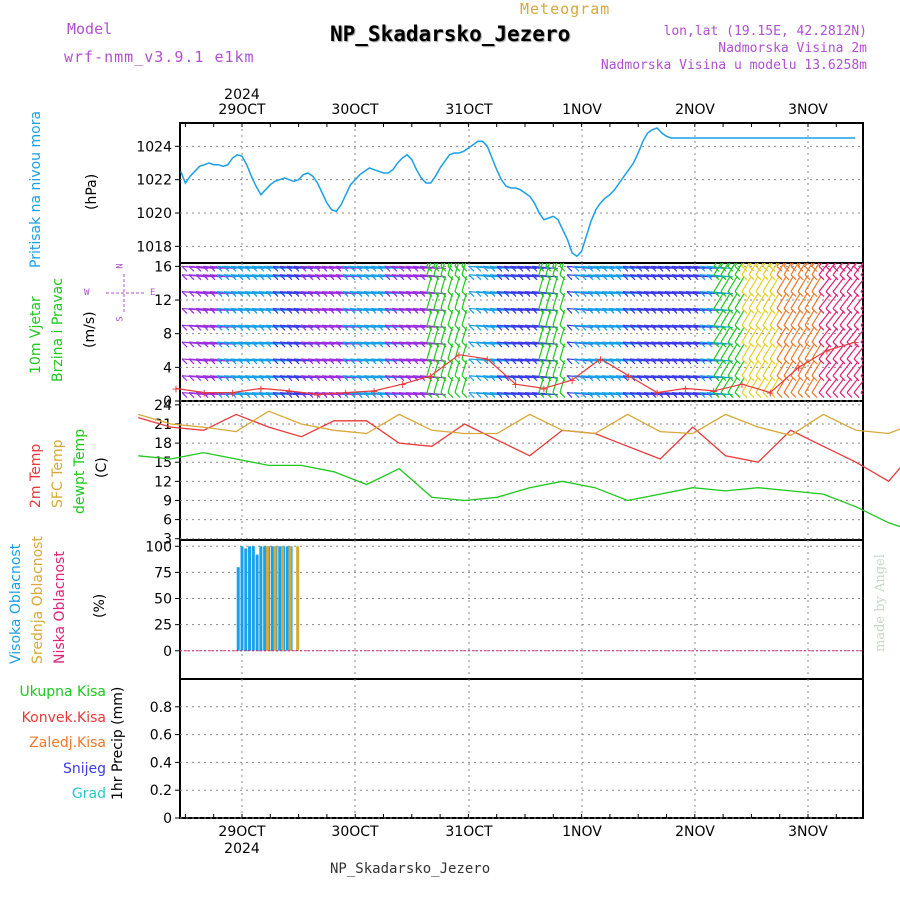  I want to click on credit-watermark: made by Angel, so click(880, 603).